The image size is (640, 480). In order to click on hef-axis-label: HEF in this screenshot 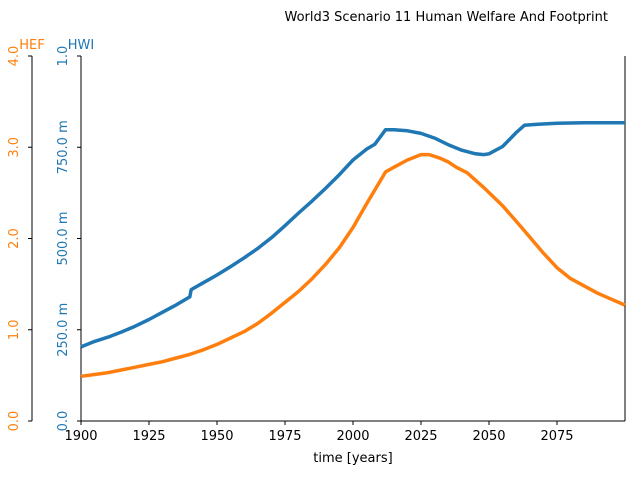, I will do `click(31, 45)`.